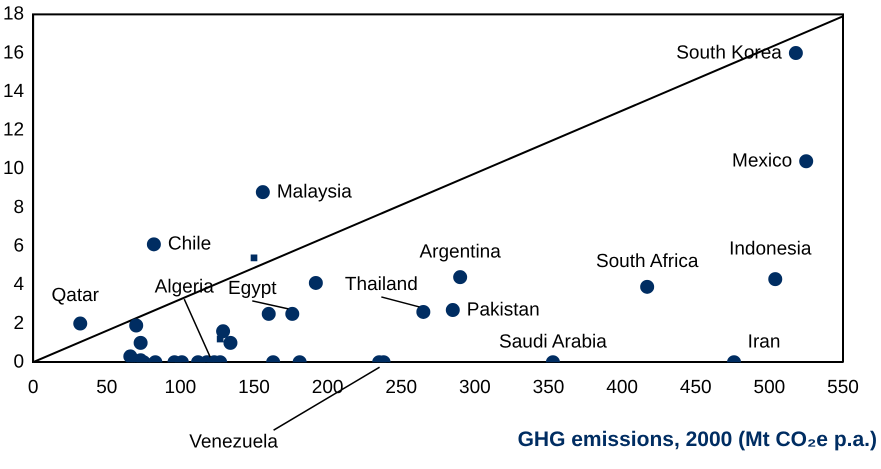 Image resolution: width=881 pixels, height=469 pixels. I want to click on annotation: Pakistan, so click(503, 309).